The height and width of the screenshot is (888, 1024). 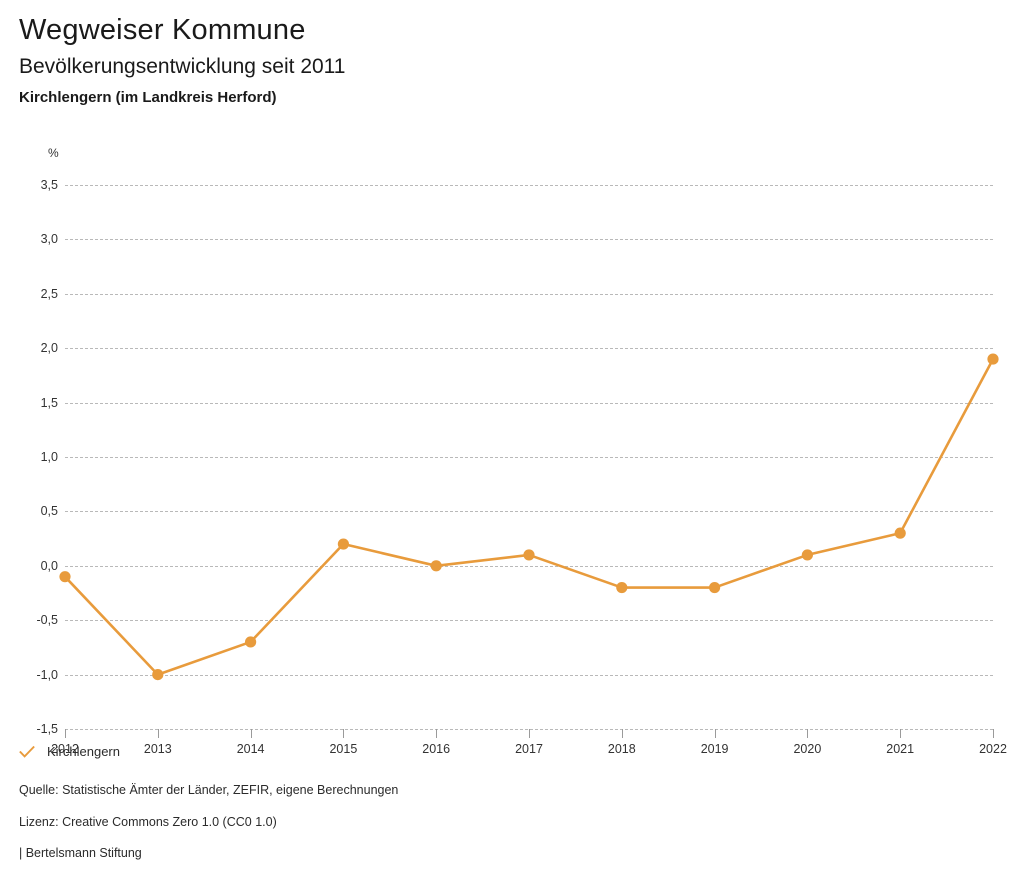 I want to click on x-axis-tick-label: 2019, so click(x=714, y=749).